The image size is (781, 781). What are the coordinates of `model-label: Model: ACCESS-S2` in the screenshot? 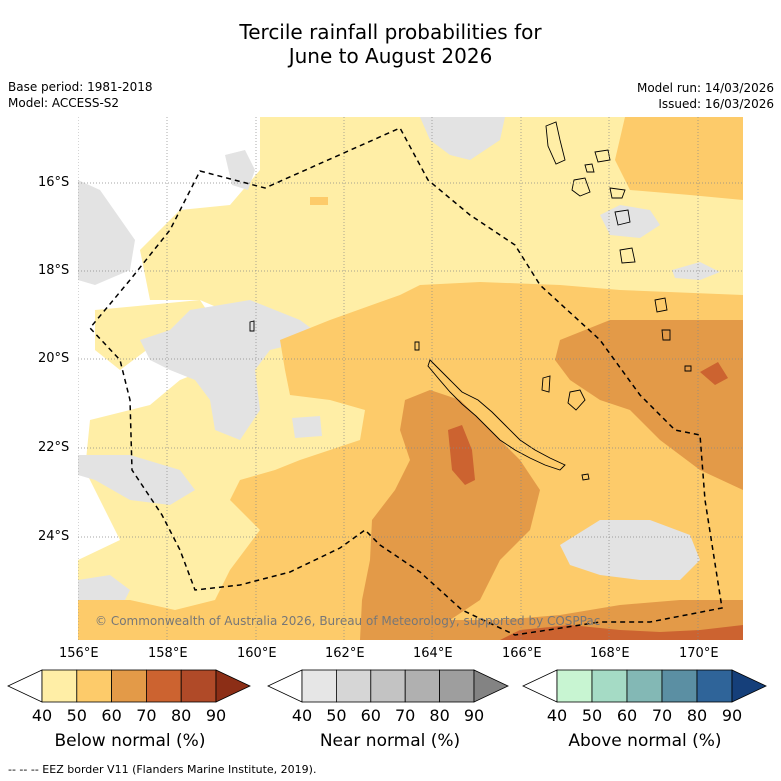 It's located at (64, 103).